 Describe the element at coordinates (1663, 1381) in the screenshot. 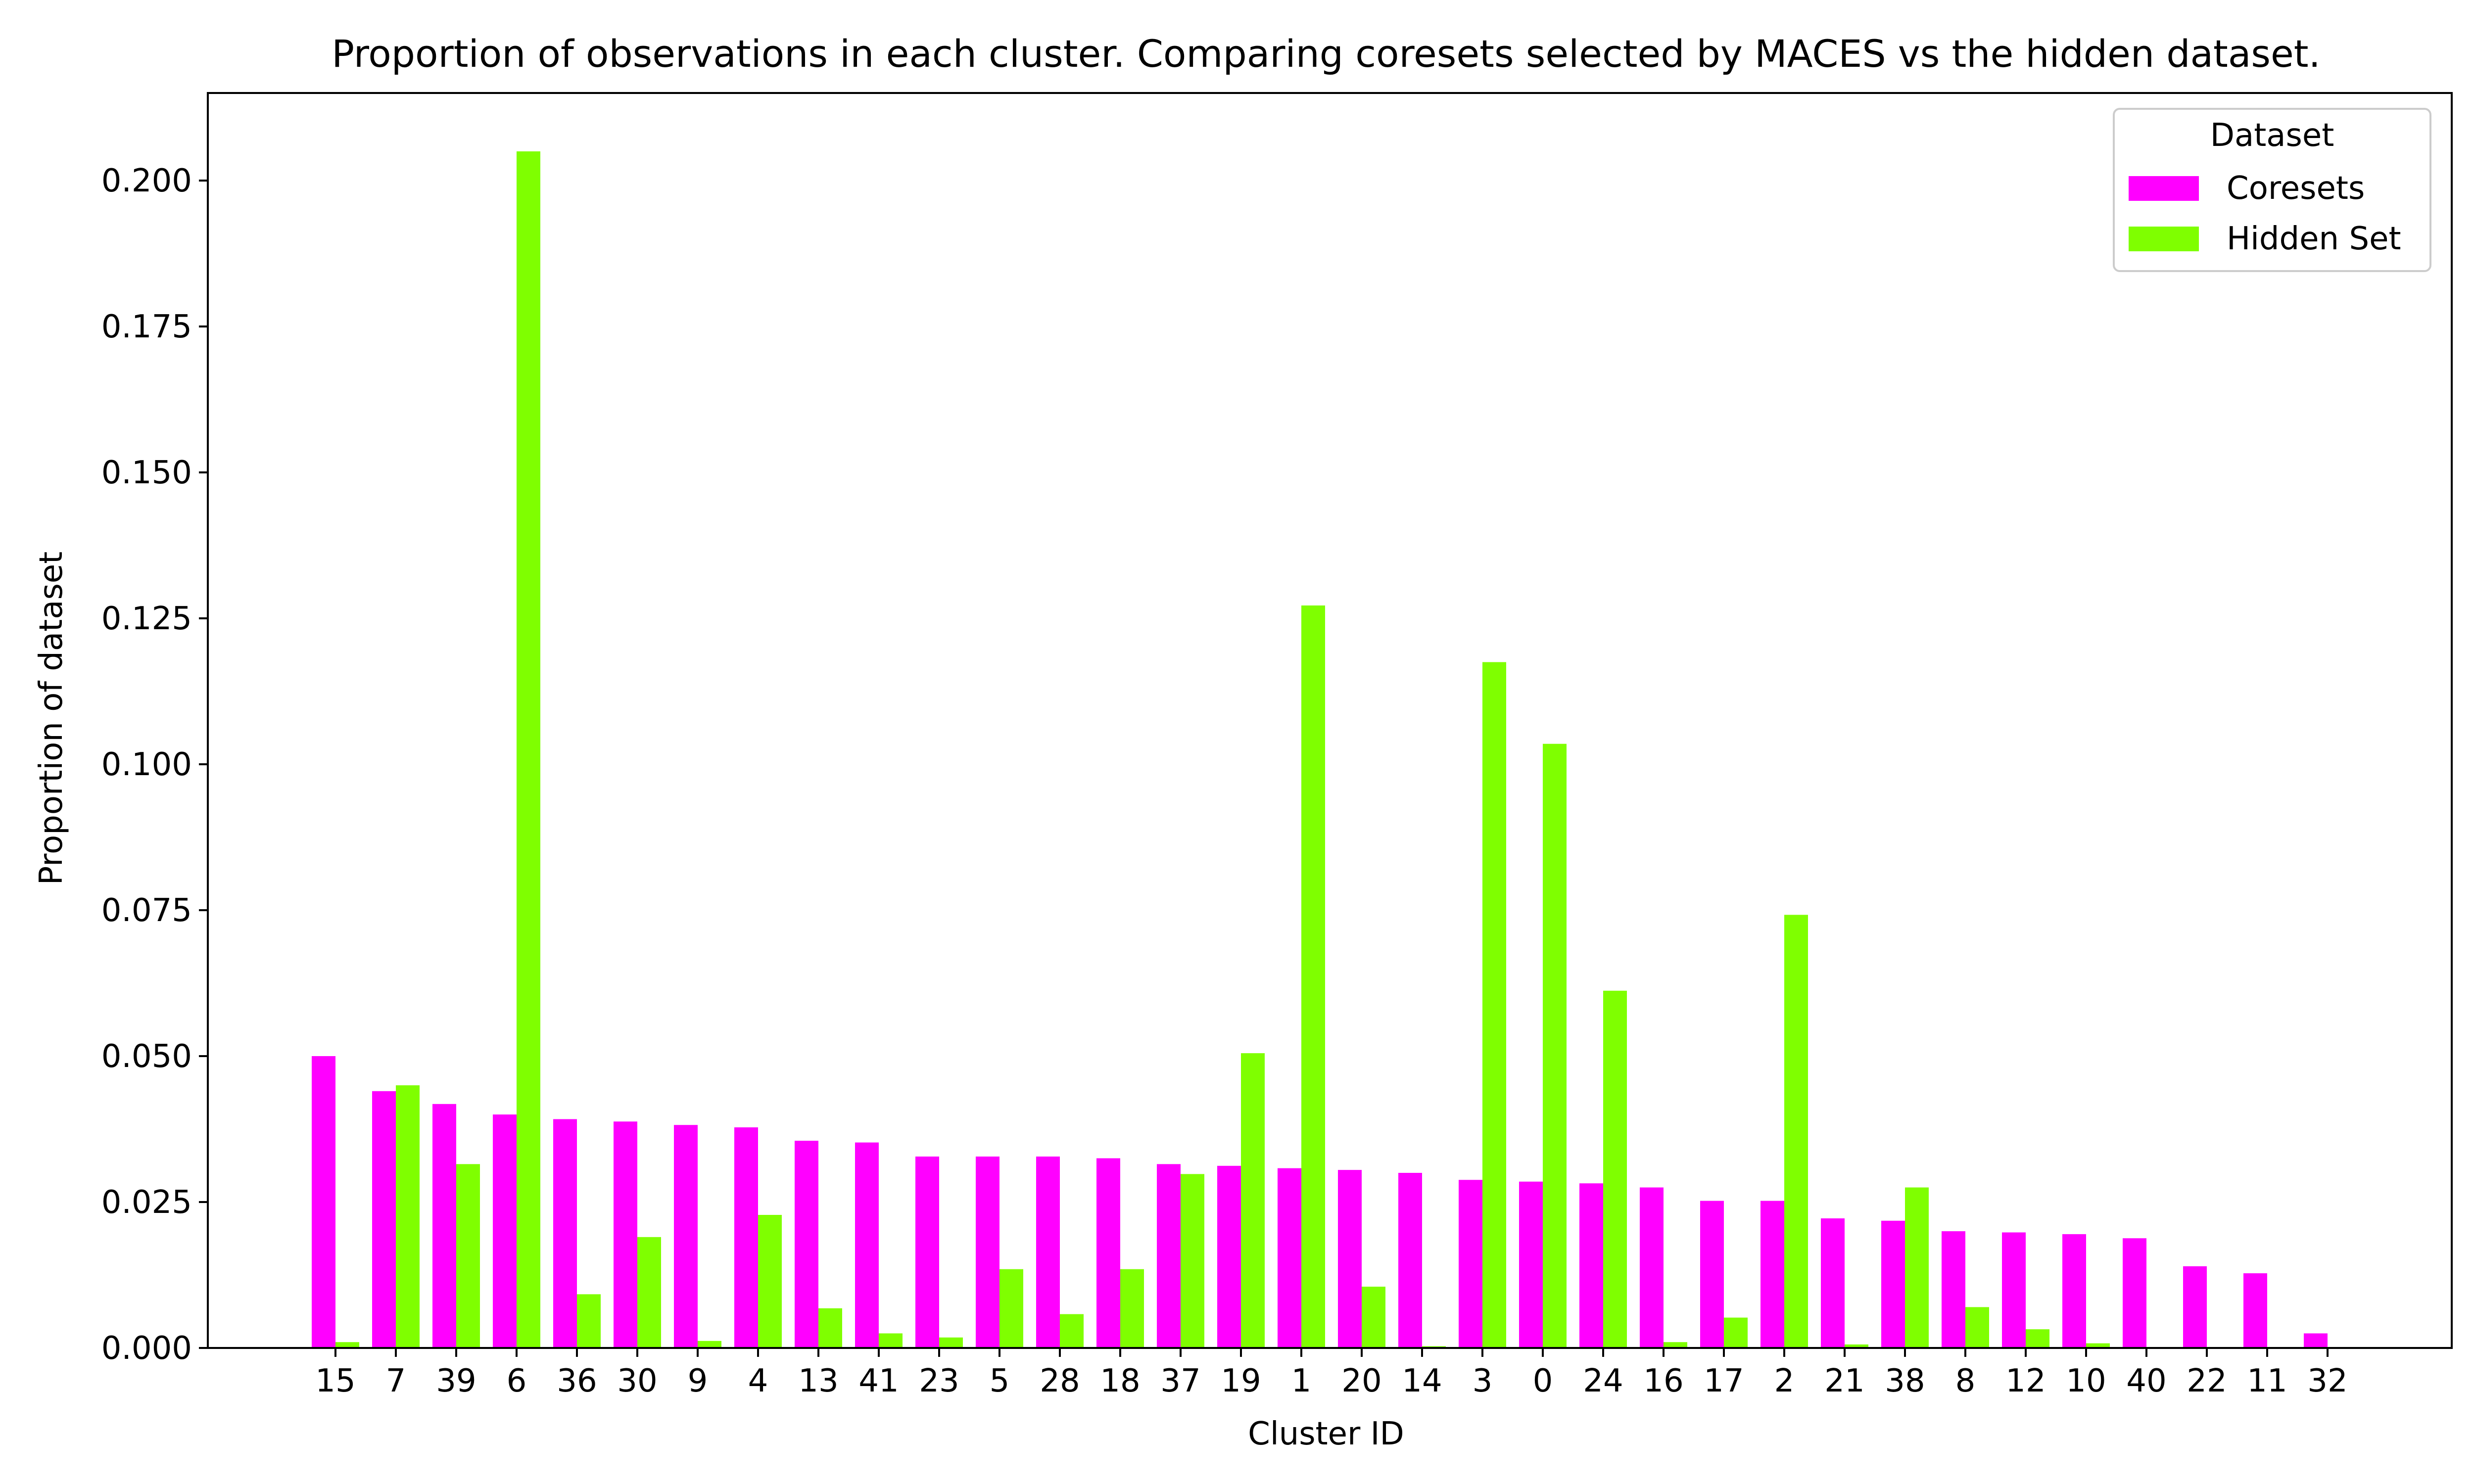

I see `x-tick-label-16: 16` at that location.